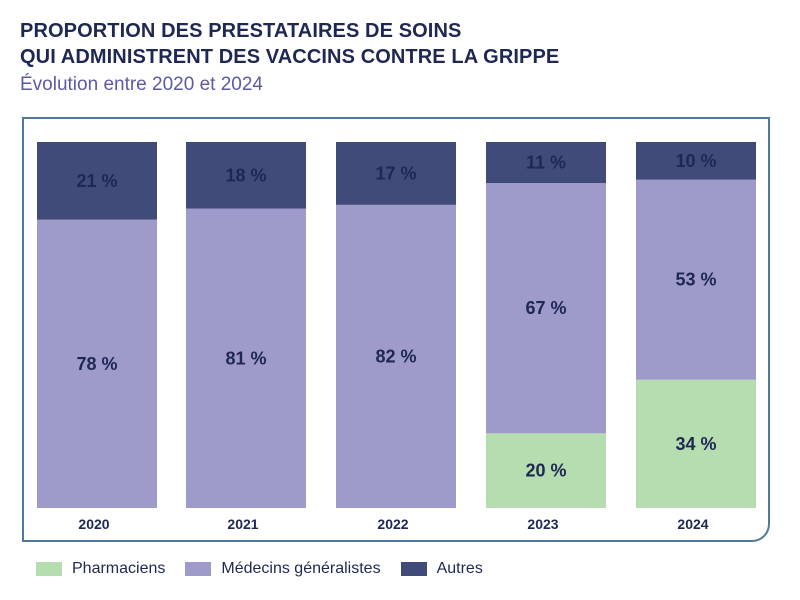  Describe the element at coordinates (692, 524) in the screenshot. I see `x-tick-label-2024: 2024` at that location.